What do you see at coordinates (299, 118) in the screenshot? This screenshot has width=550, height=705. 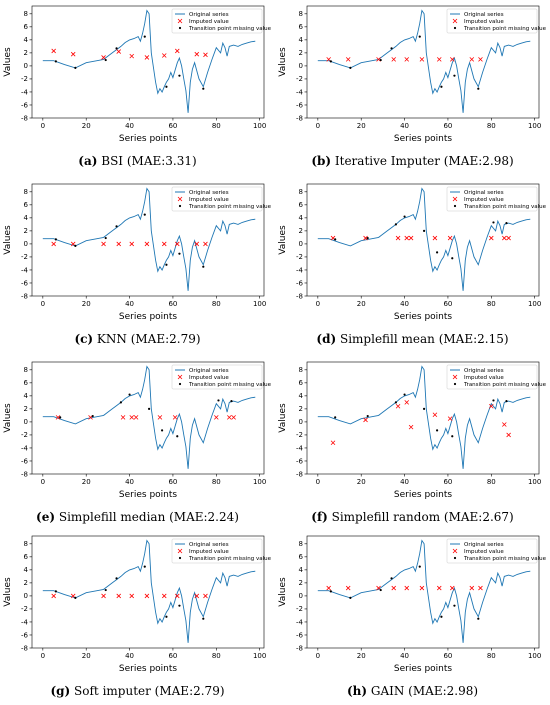 I see `y-tick-label: -8` at bounding box center [299, 118].